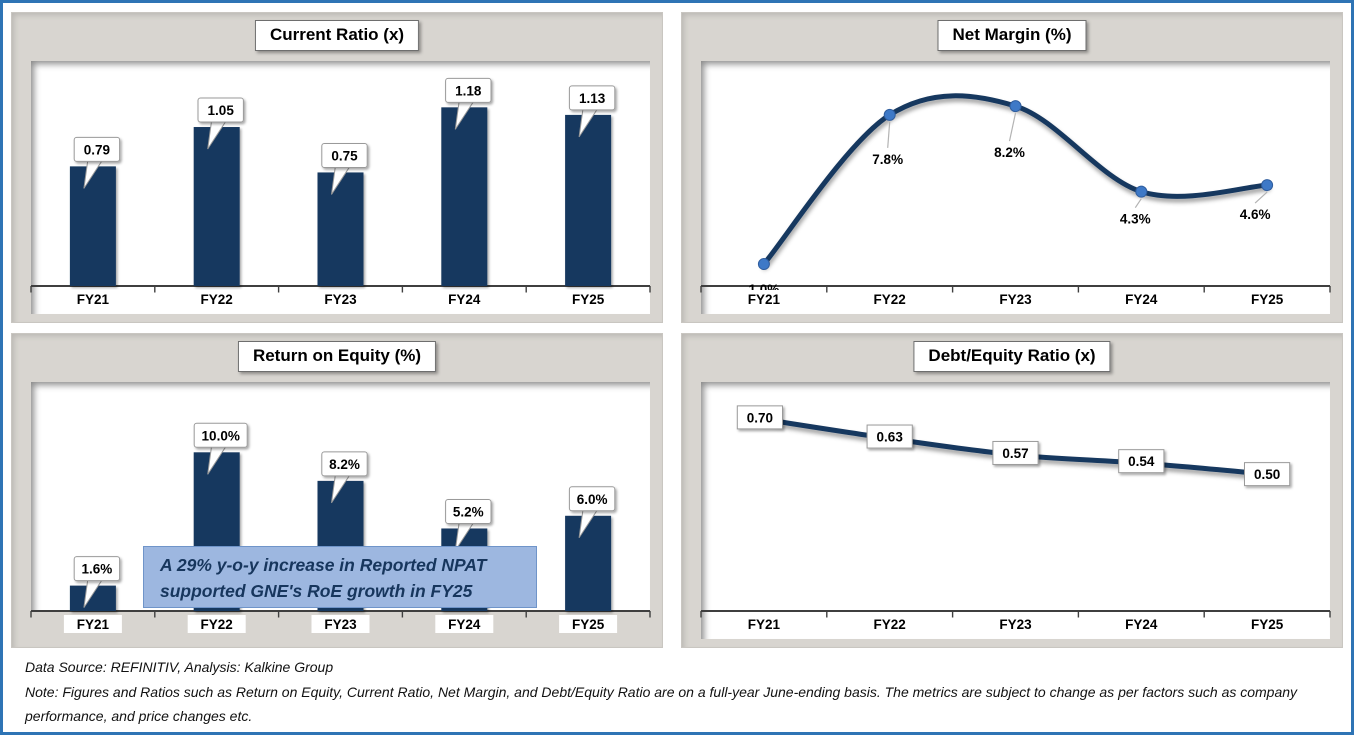 The width and height of the screenshot is (1354, 735). What do you see at coordinates (1012, 356) in the screenshot?
I see `chart-title-debt-equity: Debt/Equity Ratio (x)` at bounding box center [1012, 356].